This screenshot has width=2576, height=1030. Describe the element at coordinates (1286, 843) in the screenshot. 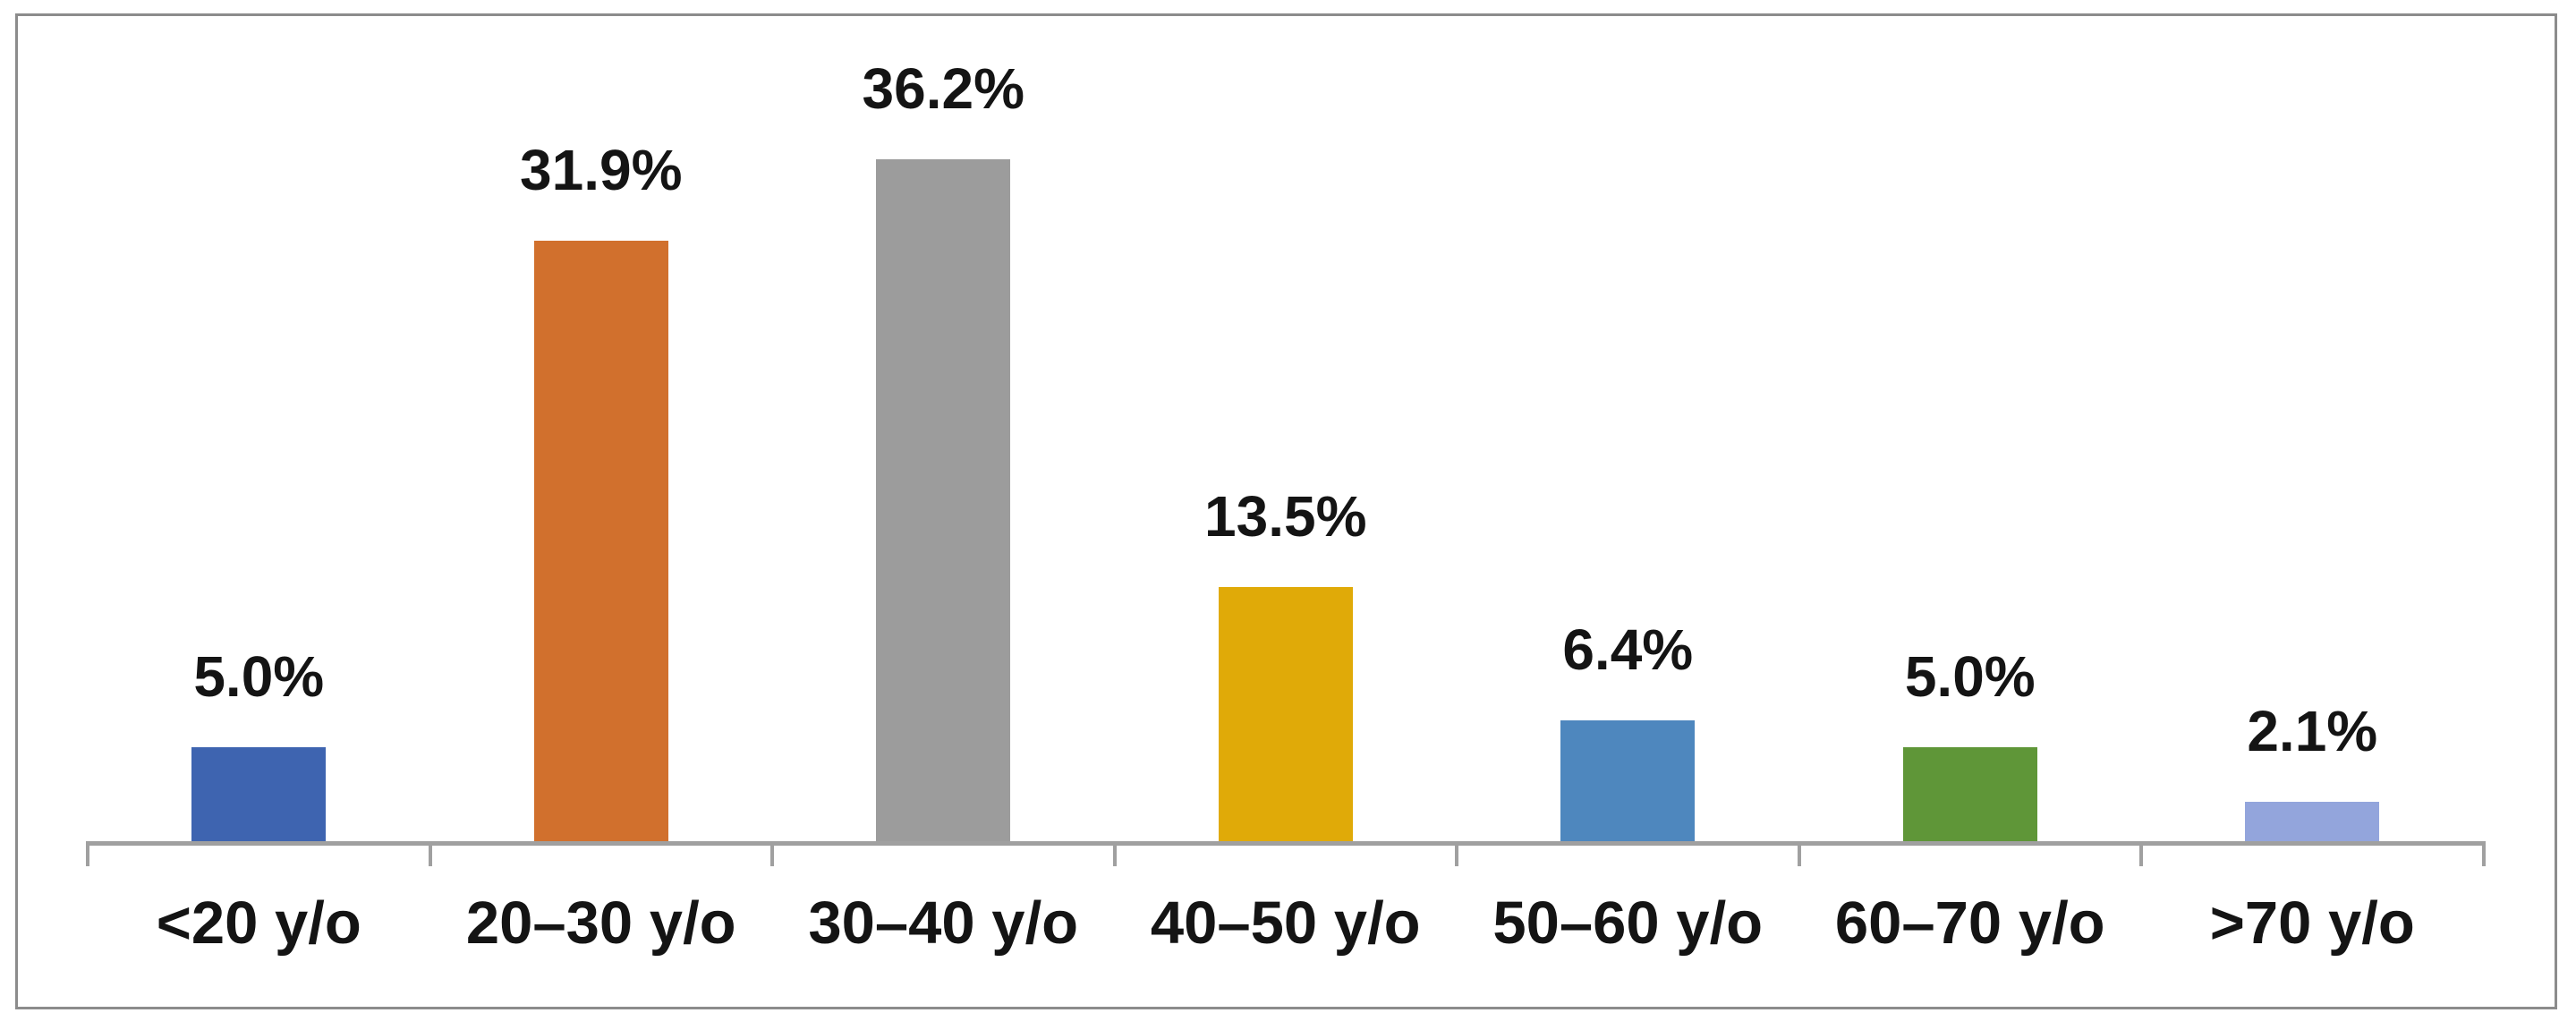

I see `x-axis-line` at that location.